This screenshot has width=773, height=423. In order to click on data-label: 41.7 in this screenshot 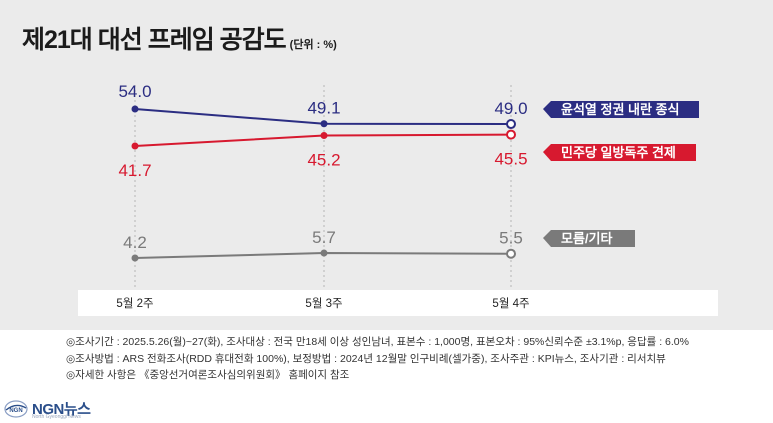, I will do `click(134, 170)`.